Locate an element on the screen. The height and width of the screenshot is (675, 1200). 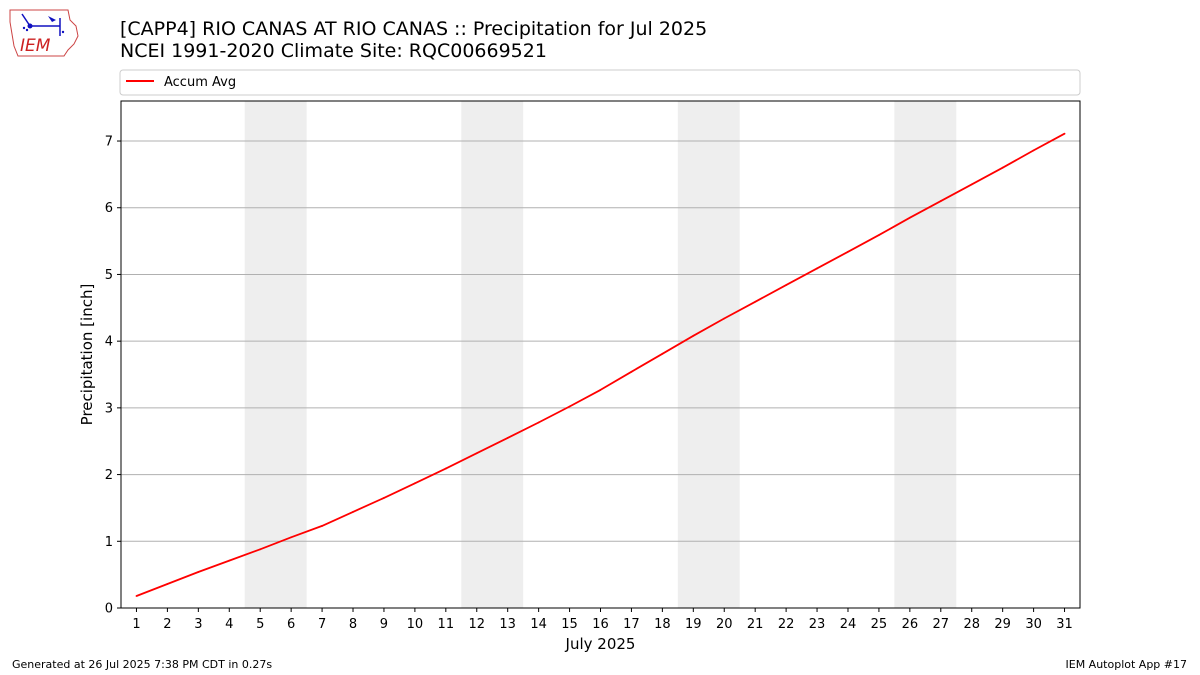
x-tick-label-10: 10 is located at coordinates (415, 624).